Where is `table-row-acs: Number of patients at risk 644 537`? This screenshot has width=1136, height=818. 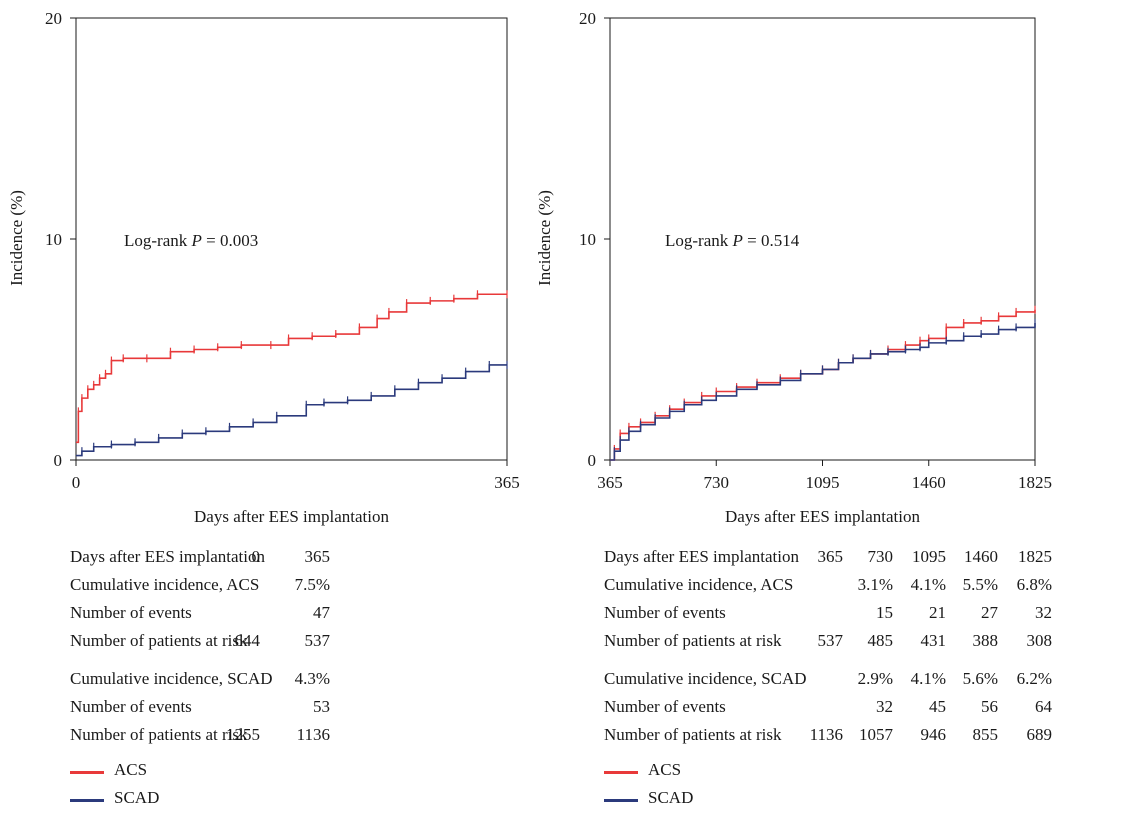 table-row-acs: Number of patients at risk 644 537 is located at coordinates (210, 641).